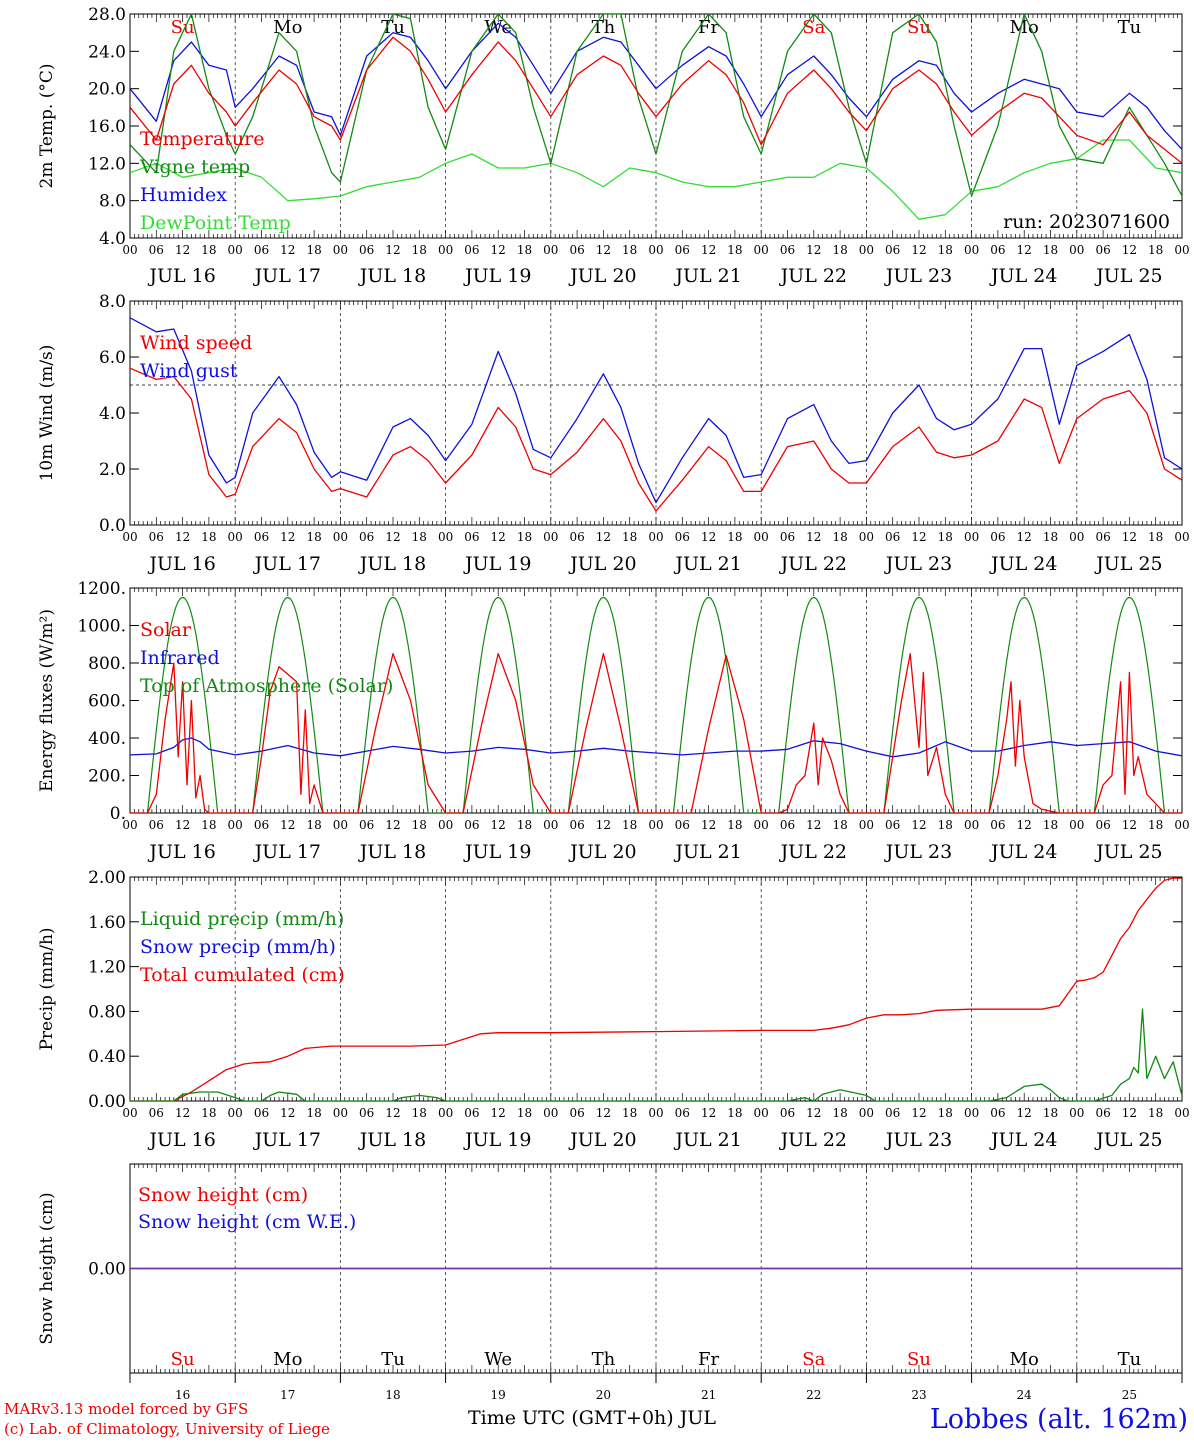 This screenshot has width=1194, height=1444. Describe the element at coordinates (707, 276) in the screenshot. I see `date-label: JUL 21` at that location.